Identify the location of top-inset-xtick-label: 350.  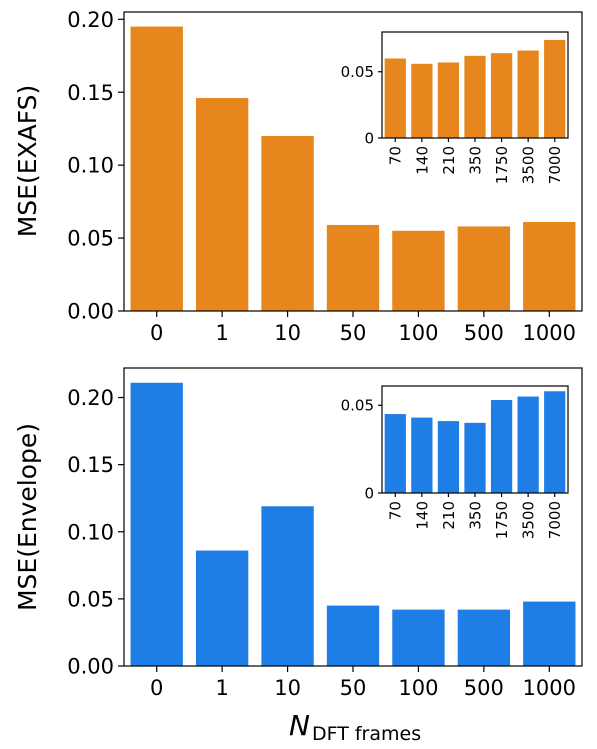
(475, 160).